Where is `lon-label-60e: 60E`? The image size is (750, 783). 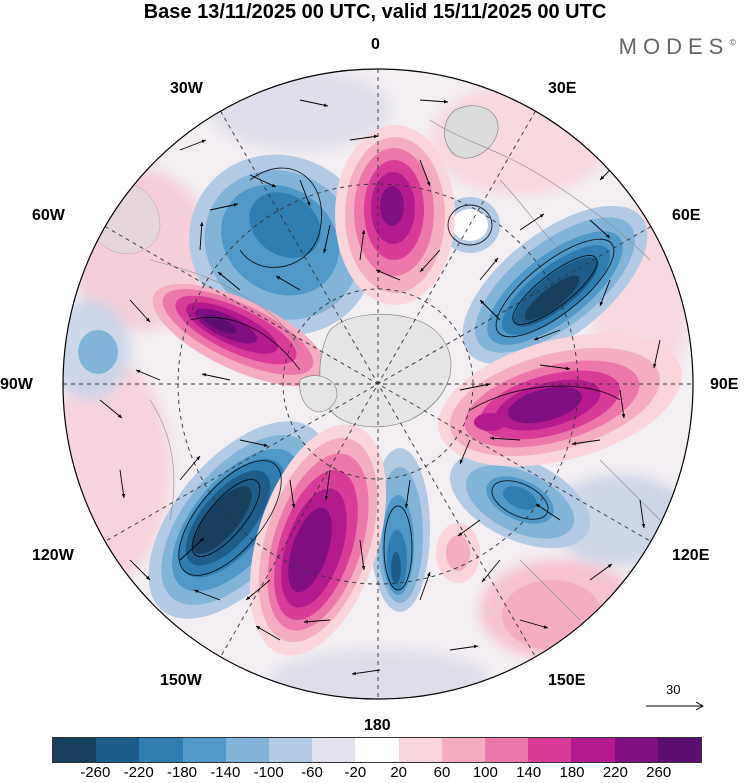
lon-label-60e: 60E is located at coordinates (686, 215).